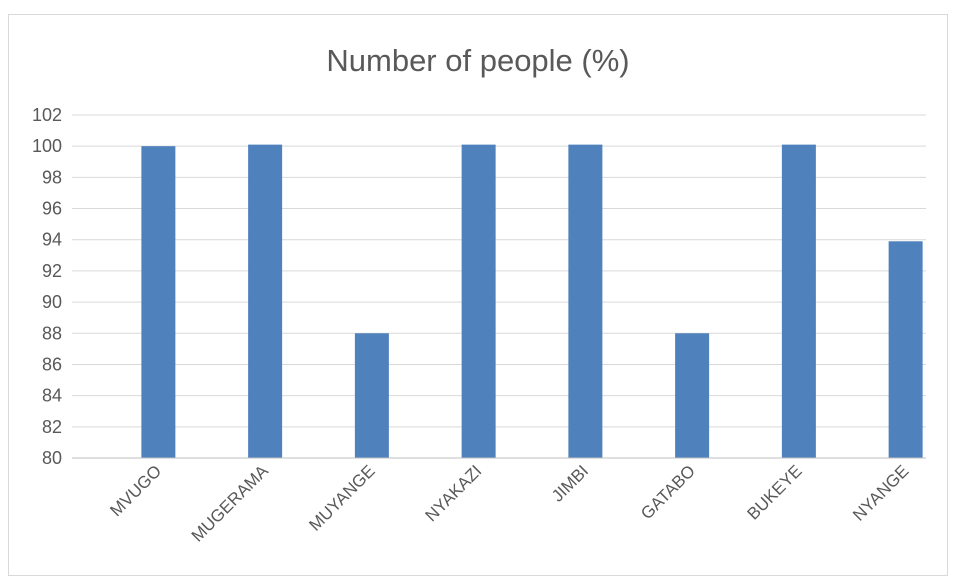 Image resolution: width=958 pixels, height=581 pixels. Describe the element at coordinates (341, 497) in the screenshot. I see `x-category-label: MUYANGE` at that location.